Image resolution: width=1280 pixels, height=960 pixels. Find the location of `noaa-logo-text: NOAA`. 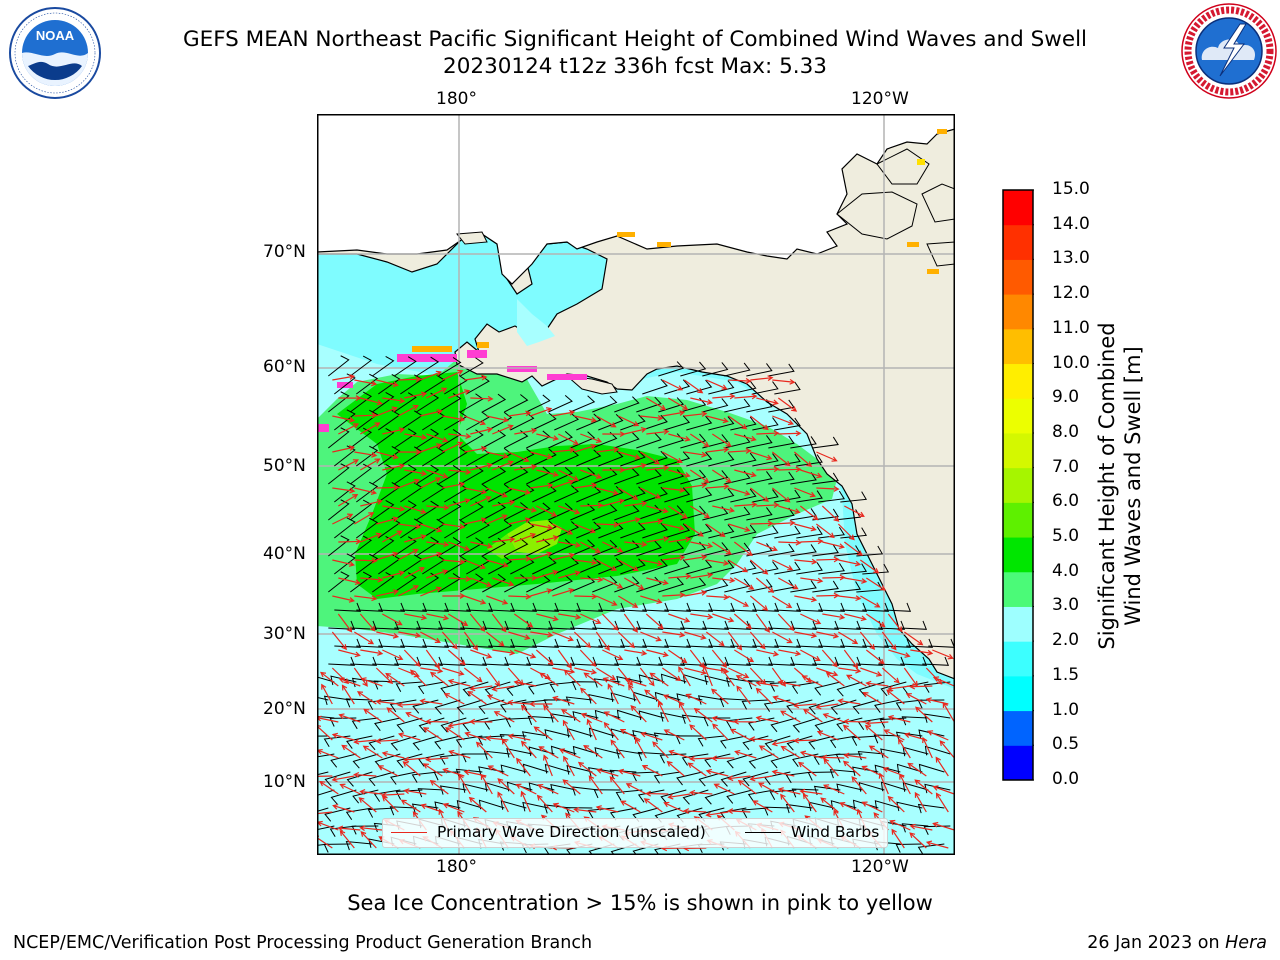

noaa-logo-text: NOAA is located at coordinates (55, 35).